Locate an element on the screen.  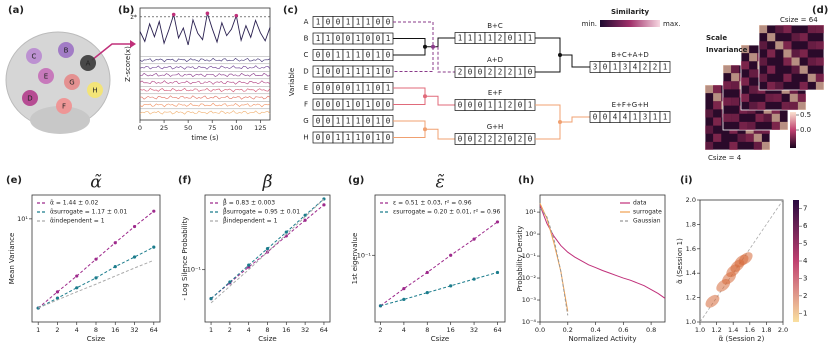
panel-label: (e) is located at coordinates (14, 180).